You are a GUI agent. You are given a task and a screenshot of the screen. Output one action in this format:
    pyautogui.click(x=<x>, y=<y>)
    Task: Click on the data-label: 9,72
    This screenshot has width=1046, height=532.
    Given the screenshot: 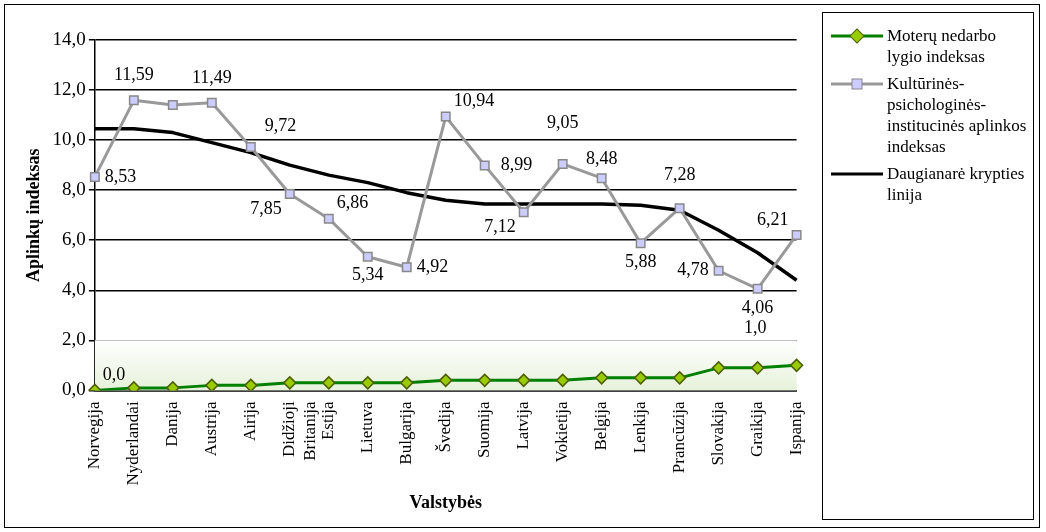 What is the action you would take?
    pyautogui.click(x=280, y=124)
    